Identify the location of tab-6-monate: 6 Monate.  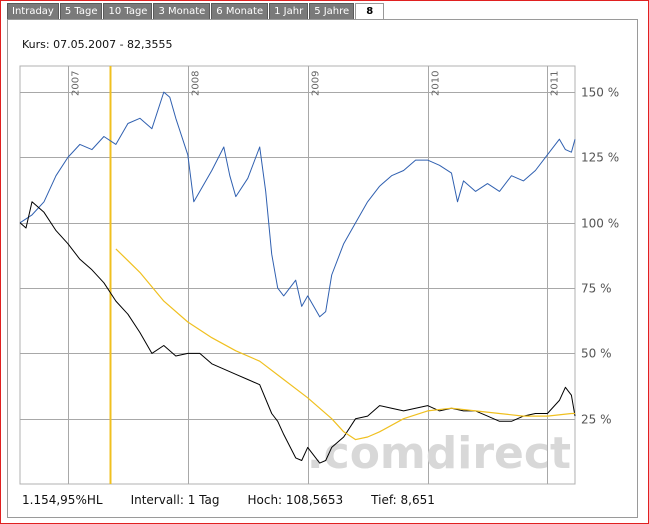
(240, 11).